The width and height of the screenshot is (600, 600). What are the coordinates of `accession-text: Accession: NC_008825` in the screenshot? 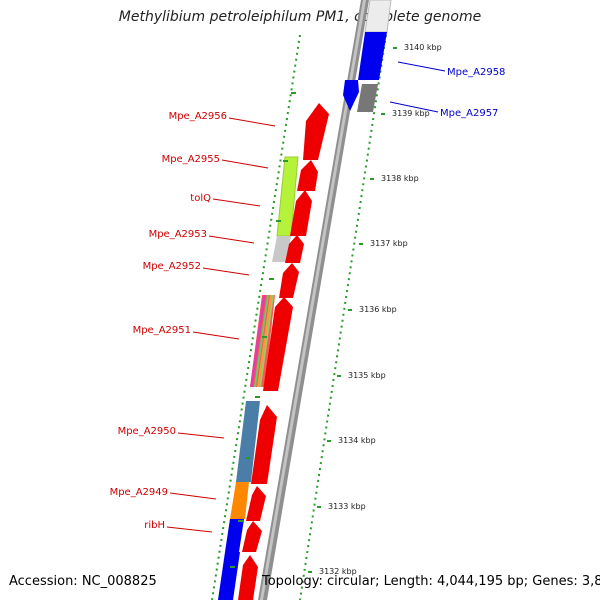 It's located at (83, 581).